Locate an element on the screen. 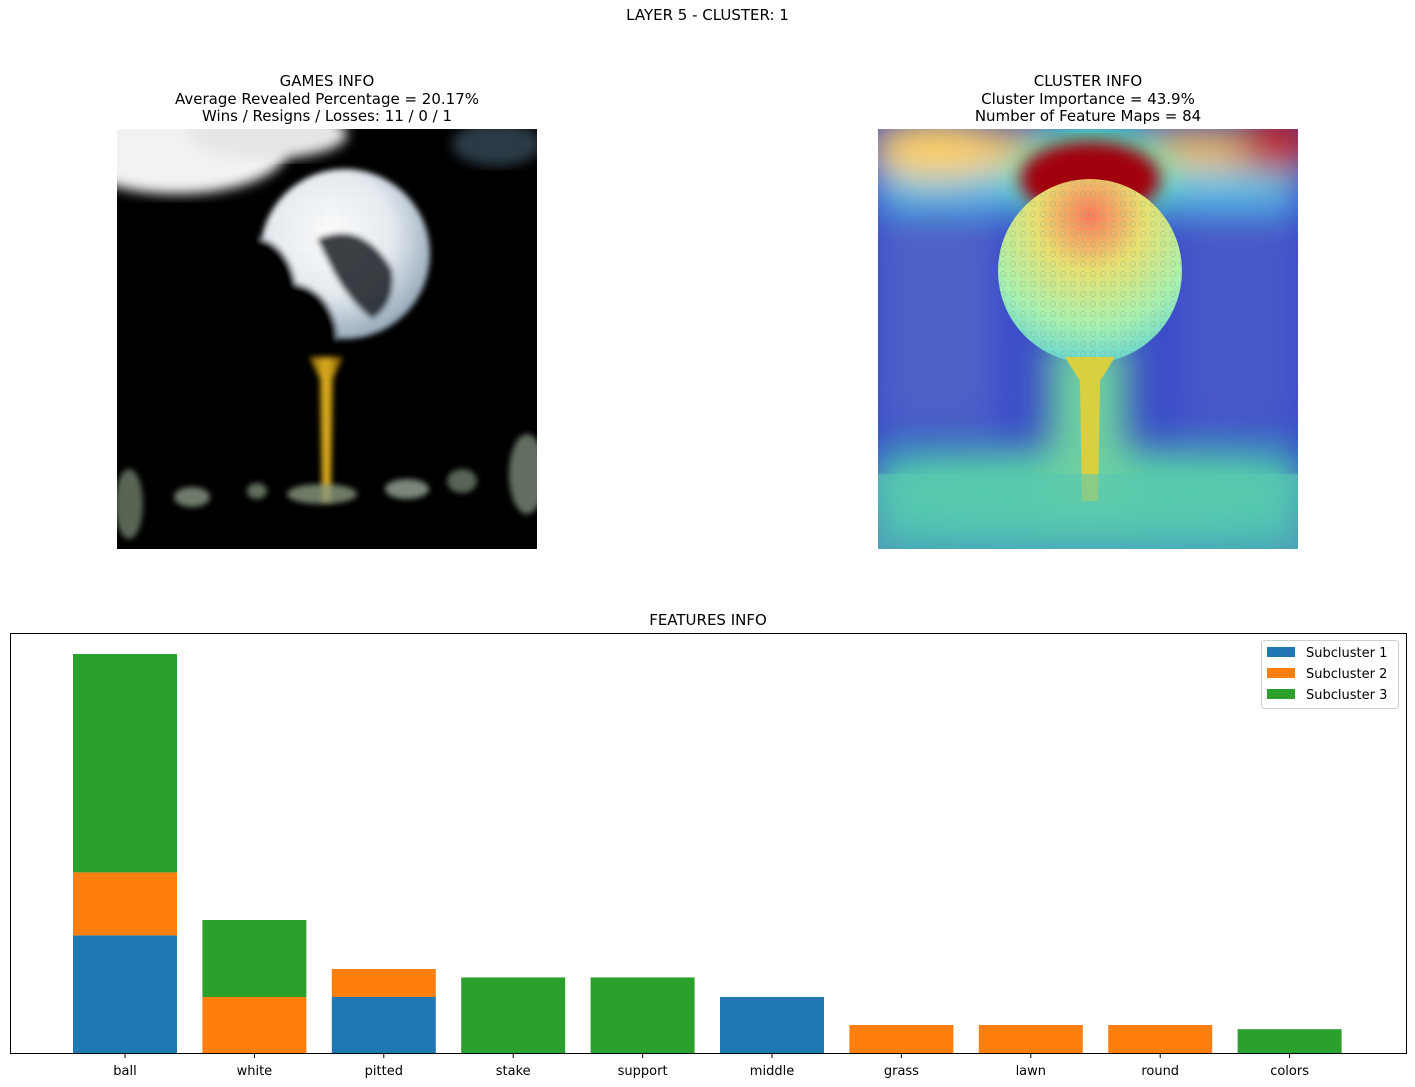 Image resolution: width=1415 pixels, height=1087 pixels. x-tick-label-ball: ball is located at coordinates (124, 1071).